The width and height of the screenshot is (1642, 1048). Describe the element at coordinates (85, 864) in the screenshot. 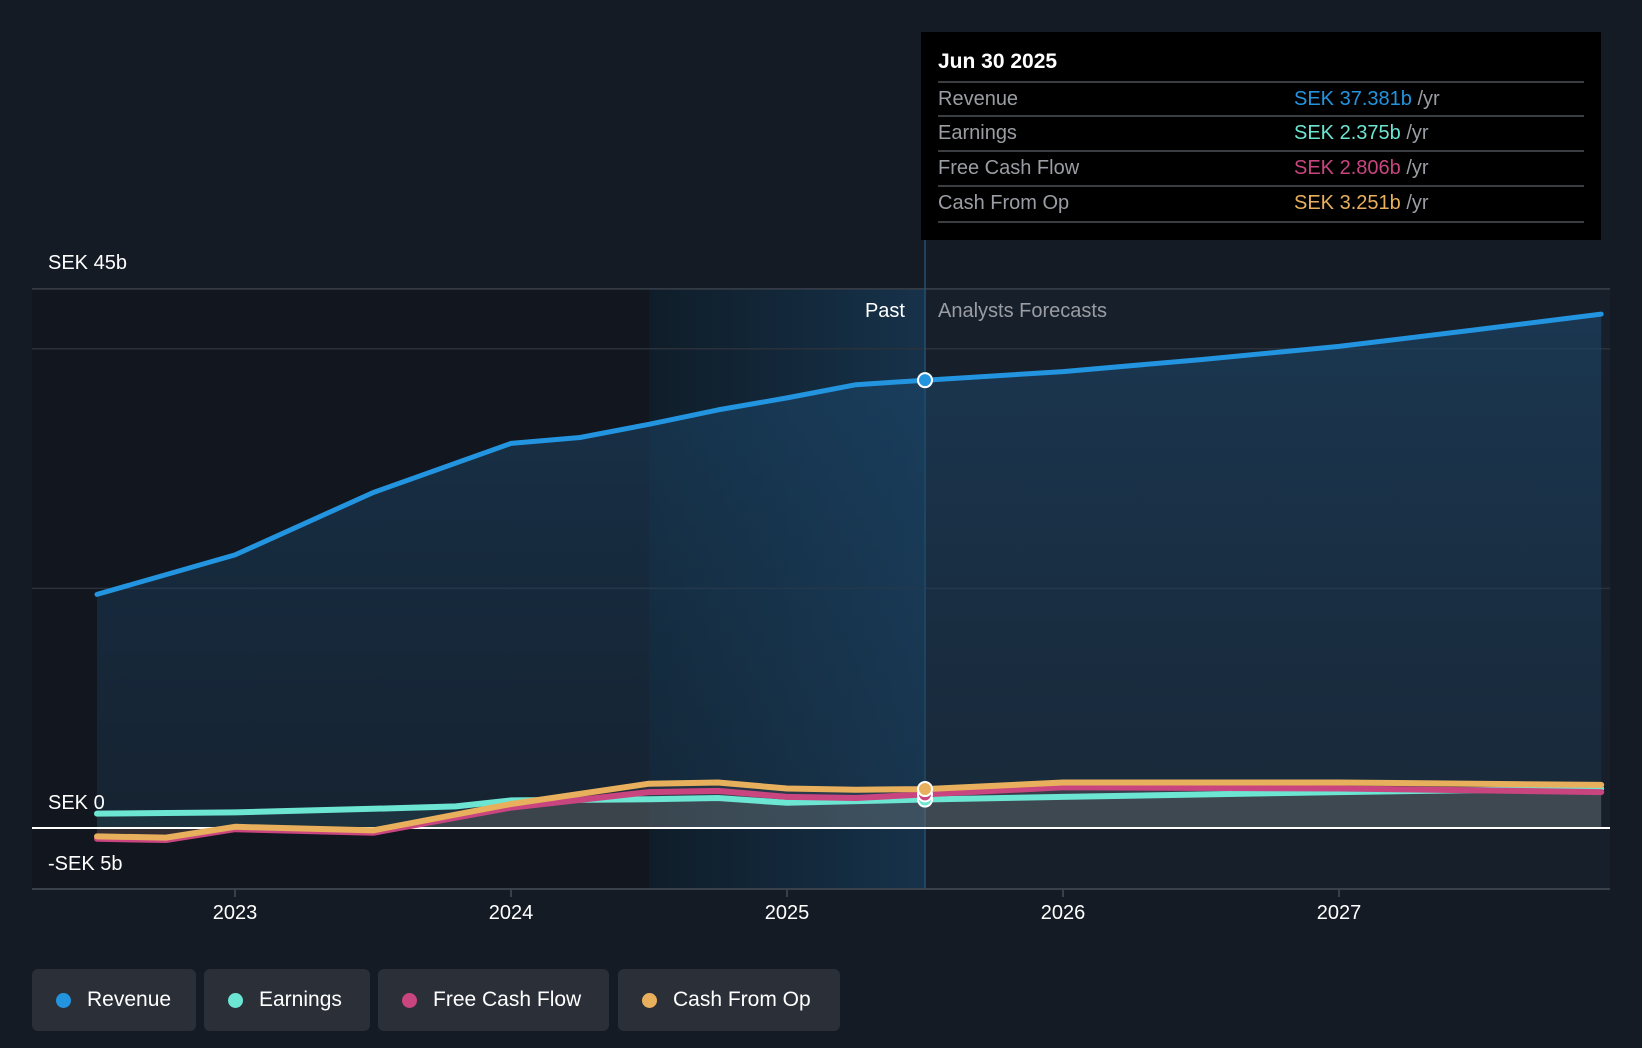

I see `y-tick-label: -SEK 5b` at that location.